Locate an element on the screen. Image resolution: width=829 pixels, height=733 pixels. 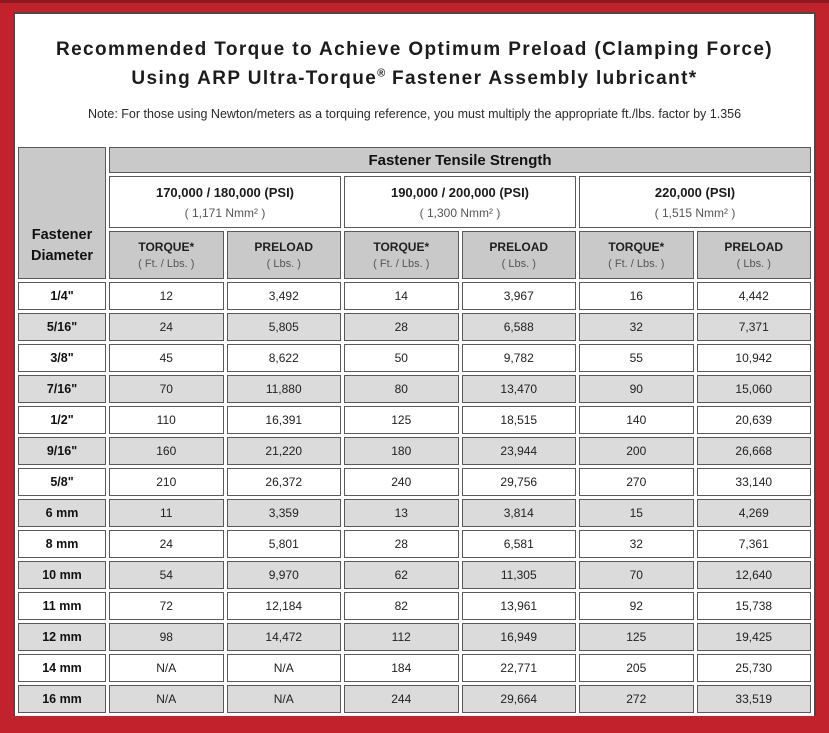
fastener-diameter-cell: 9/16" is located at coordinates (62, 451).